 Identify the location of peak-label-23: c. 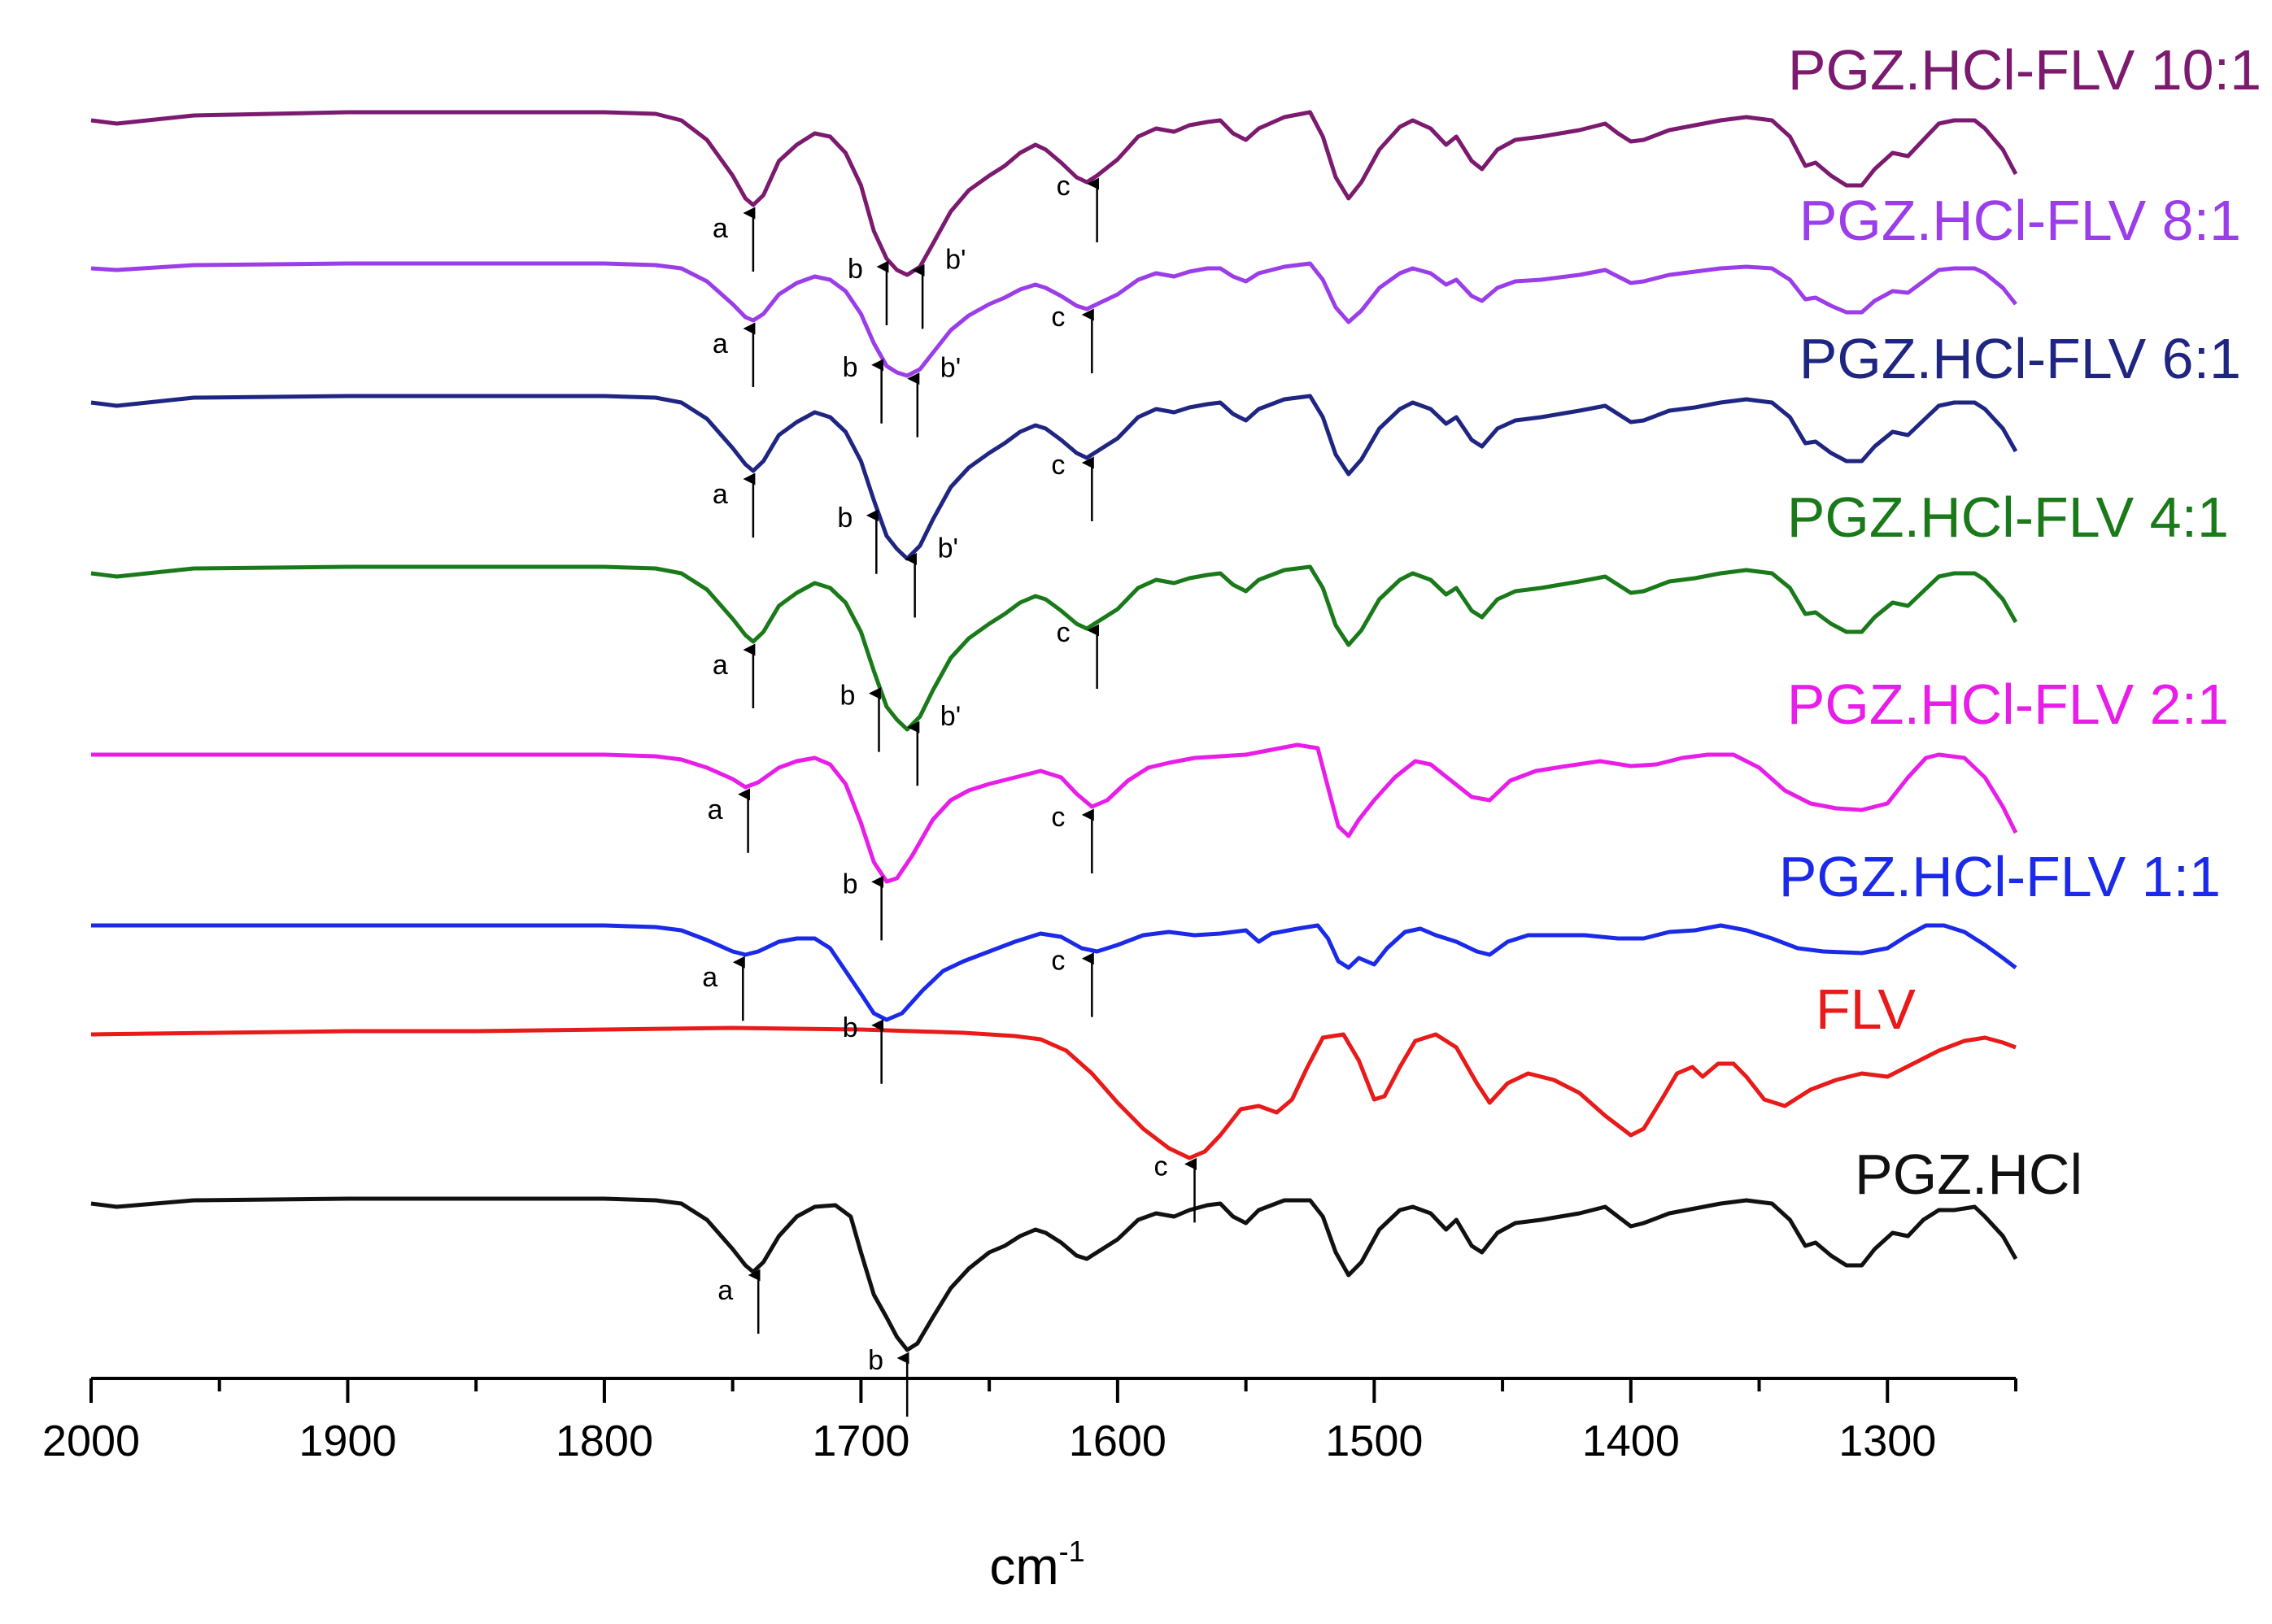
(1161, 1166).